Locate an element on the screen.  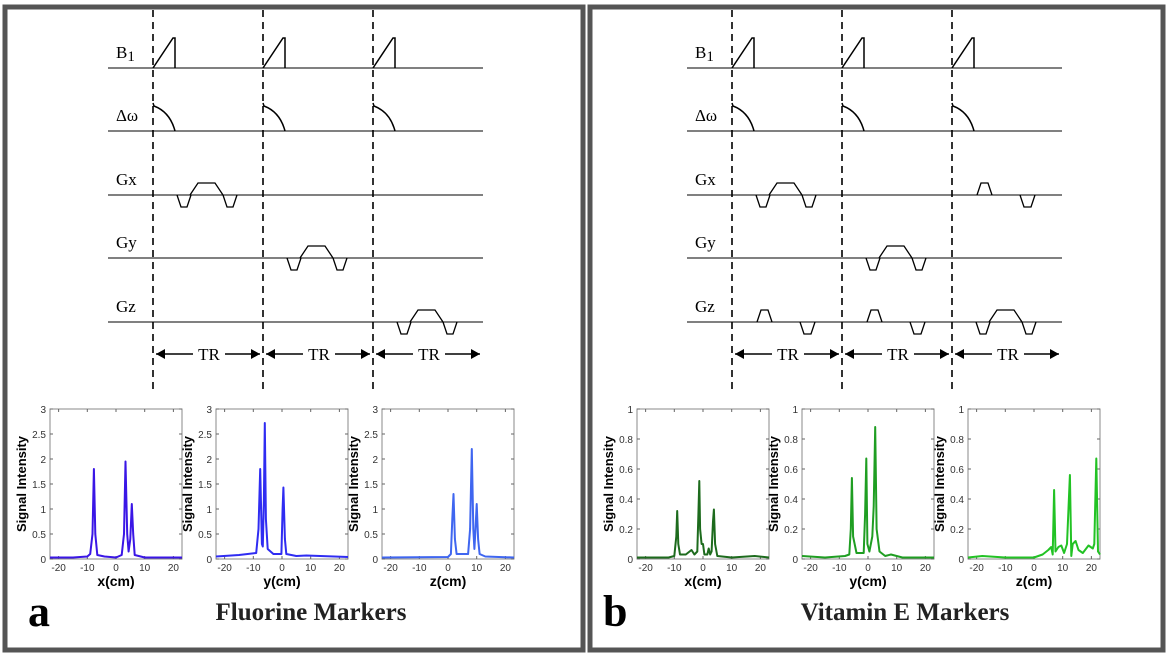
x-axis-label: x(cm) is located at coordinates (702, 581).